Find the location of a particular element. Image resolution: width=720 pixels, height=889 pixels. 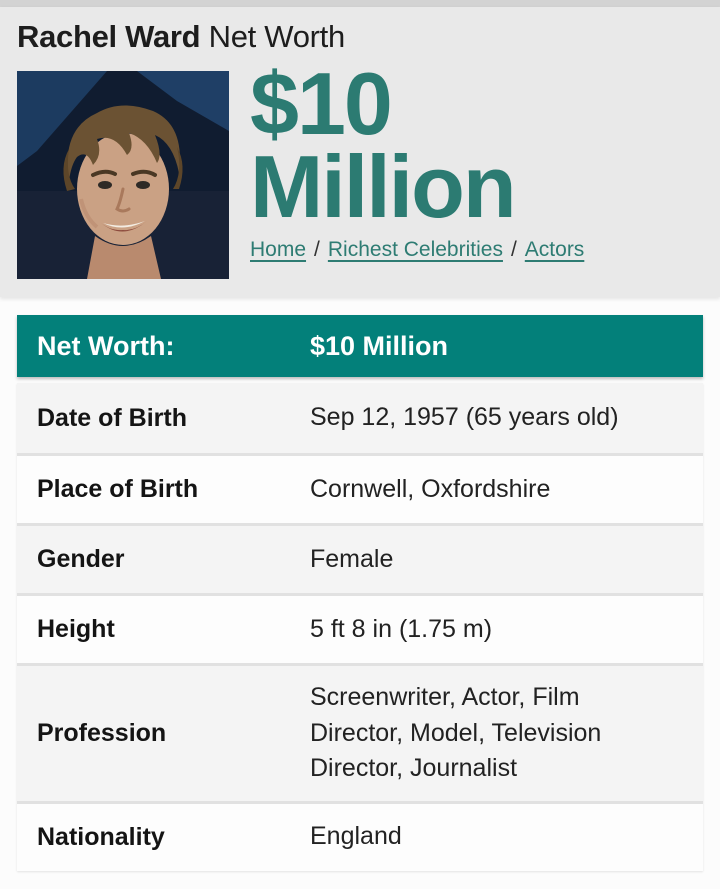

breadcrumb-link-richest-celebrities: Richest Celebrities is located at coordinates (415, 250).